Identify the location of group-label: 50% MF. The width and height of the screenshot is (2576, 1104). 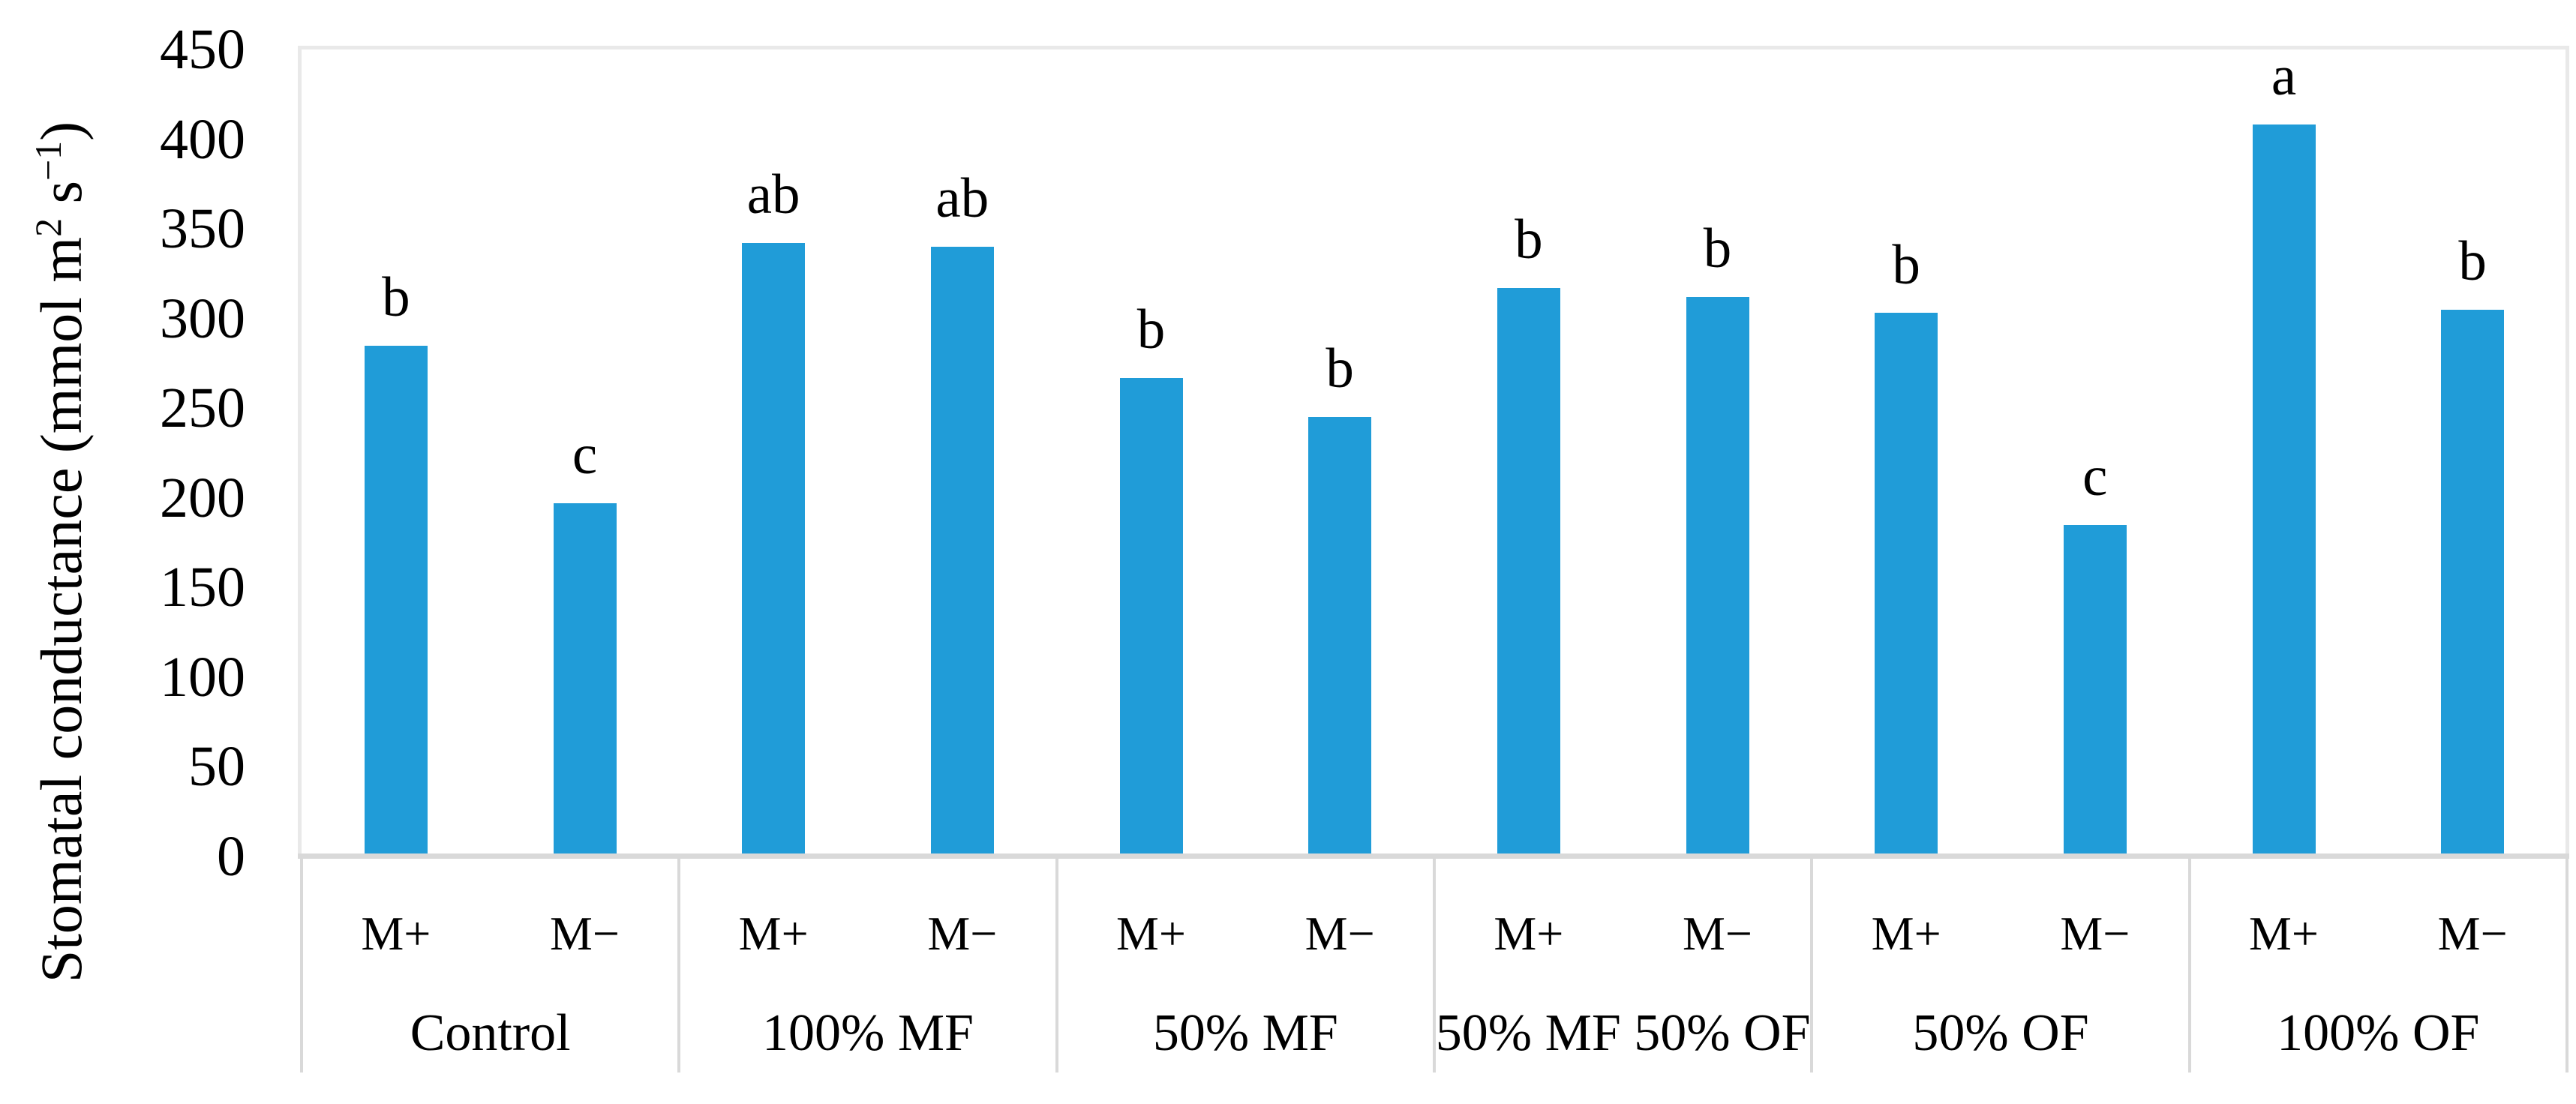
(1245, 1033).